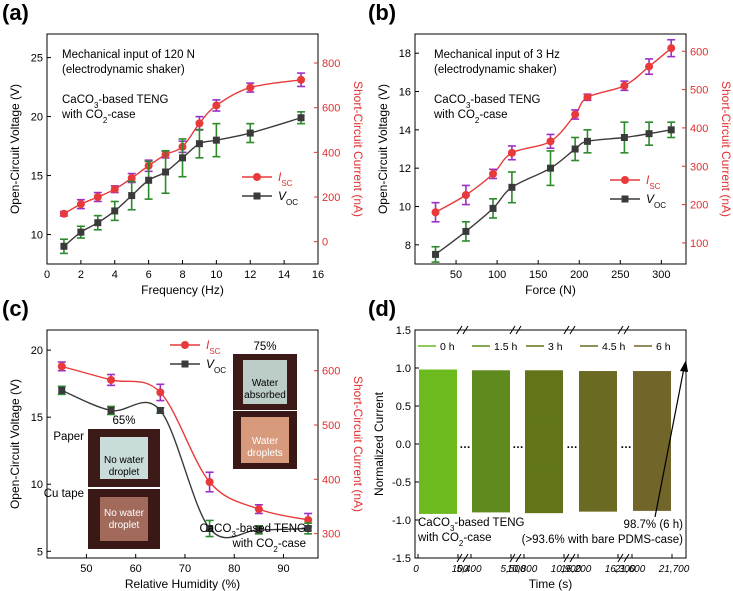 This screenshot has height=591, width=733. I want to click on y-right-tick-label: 400, so click(331, 153).